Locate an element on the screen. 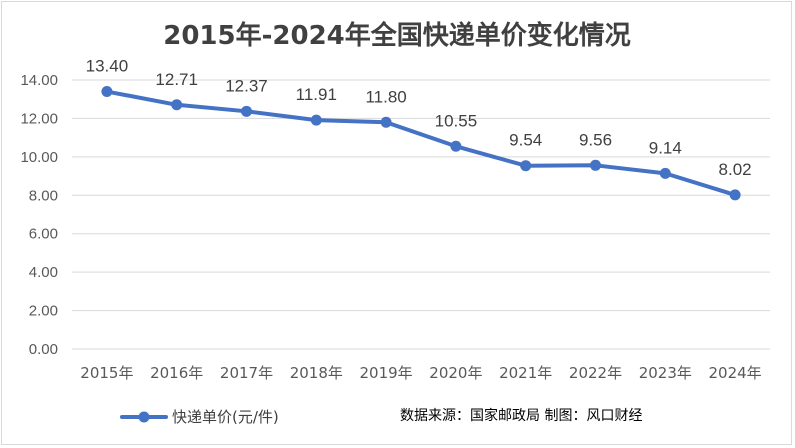  y-tick-label: 2.00 is located at coordinates (43, 311).